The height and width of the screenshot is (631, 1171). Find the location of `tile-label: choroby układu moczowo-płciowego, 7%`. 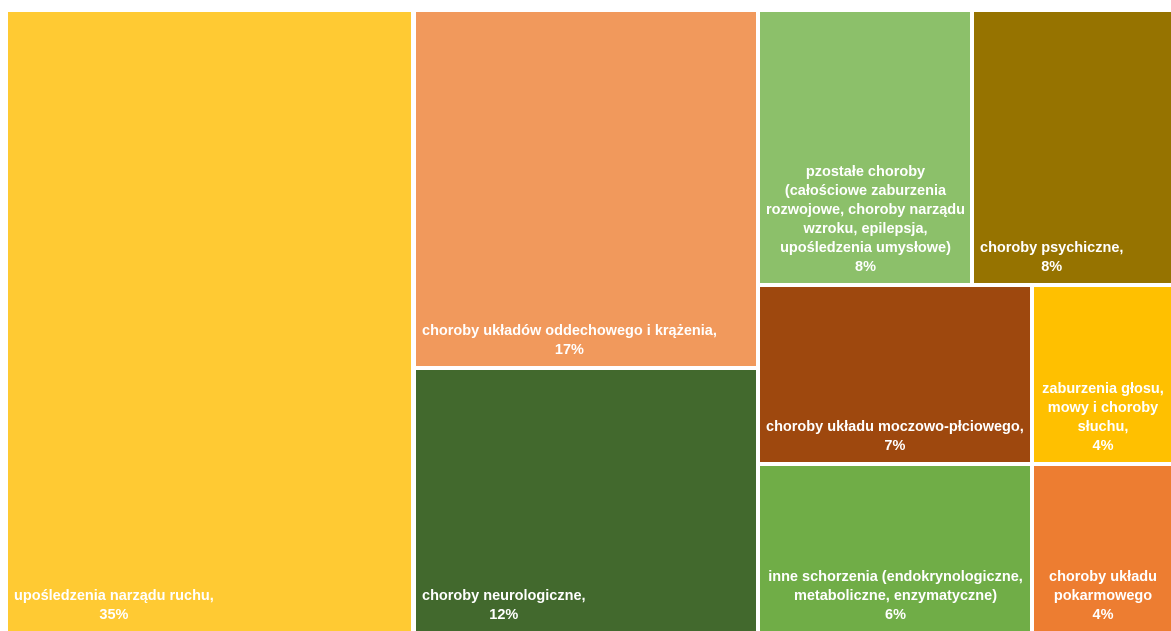

tile-label: choroby układu moczowo-płciowego, 7% is located at coordinates (895, 437).